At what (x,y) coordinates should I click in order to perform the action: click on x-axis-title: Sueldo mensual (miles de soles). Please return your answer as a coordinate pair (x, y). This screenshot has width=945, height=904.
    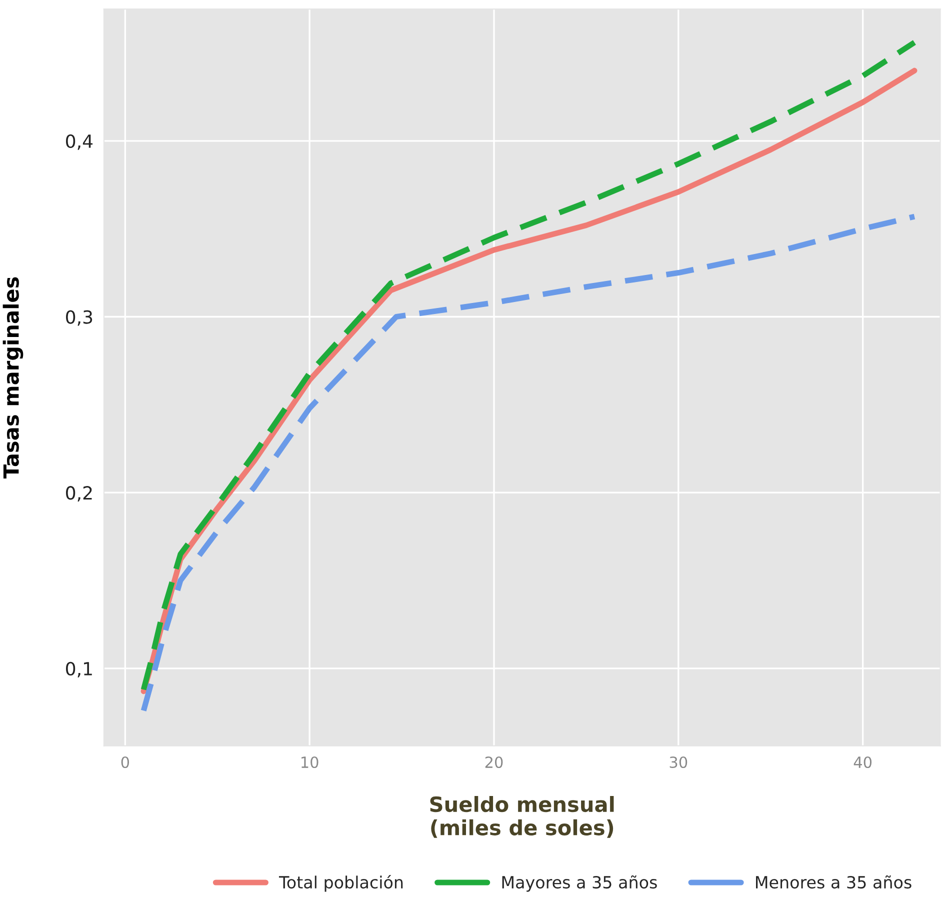
    Looking at the image, I should click on (522, 817).